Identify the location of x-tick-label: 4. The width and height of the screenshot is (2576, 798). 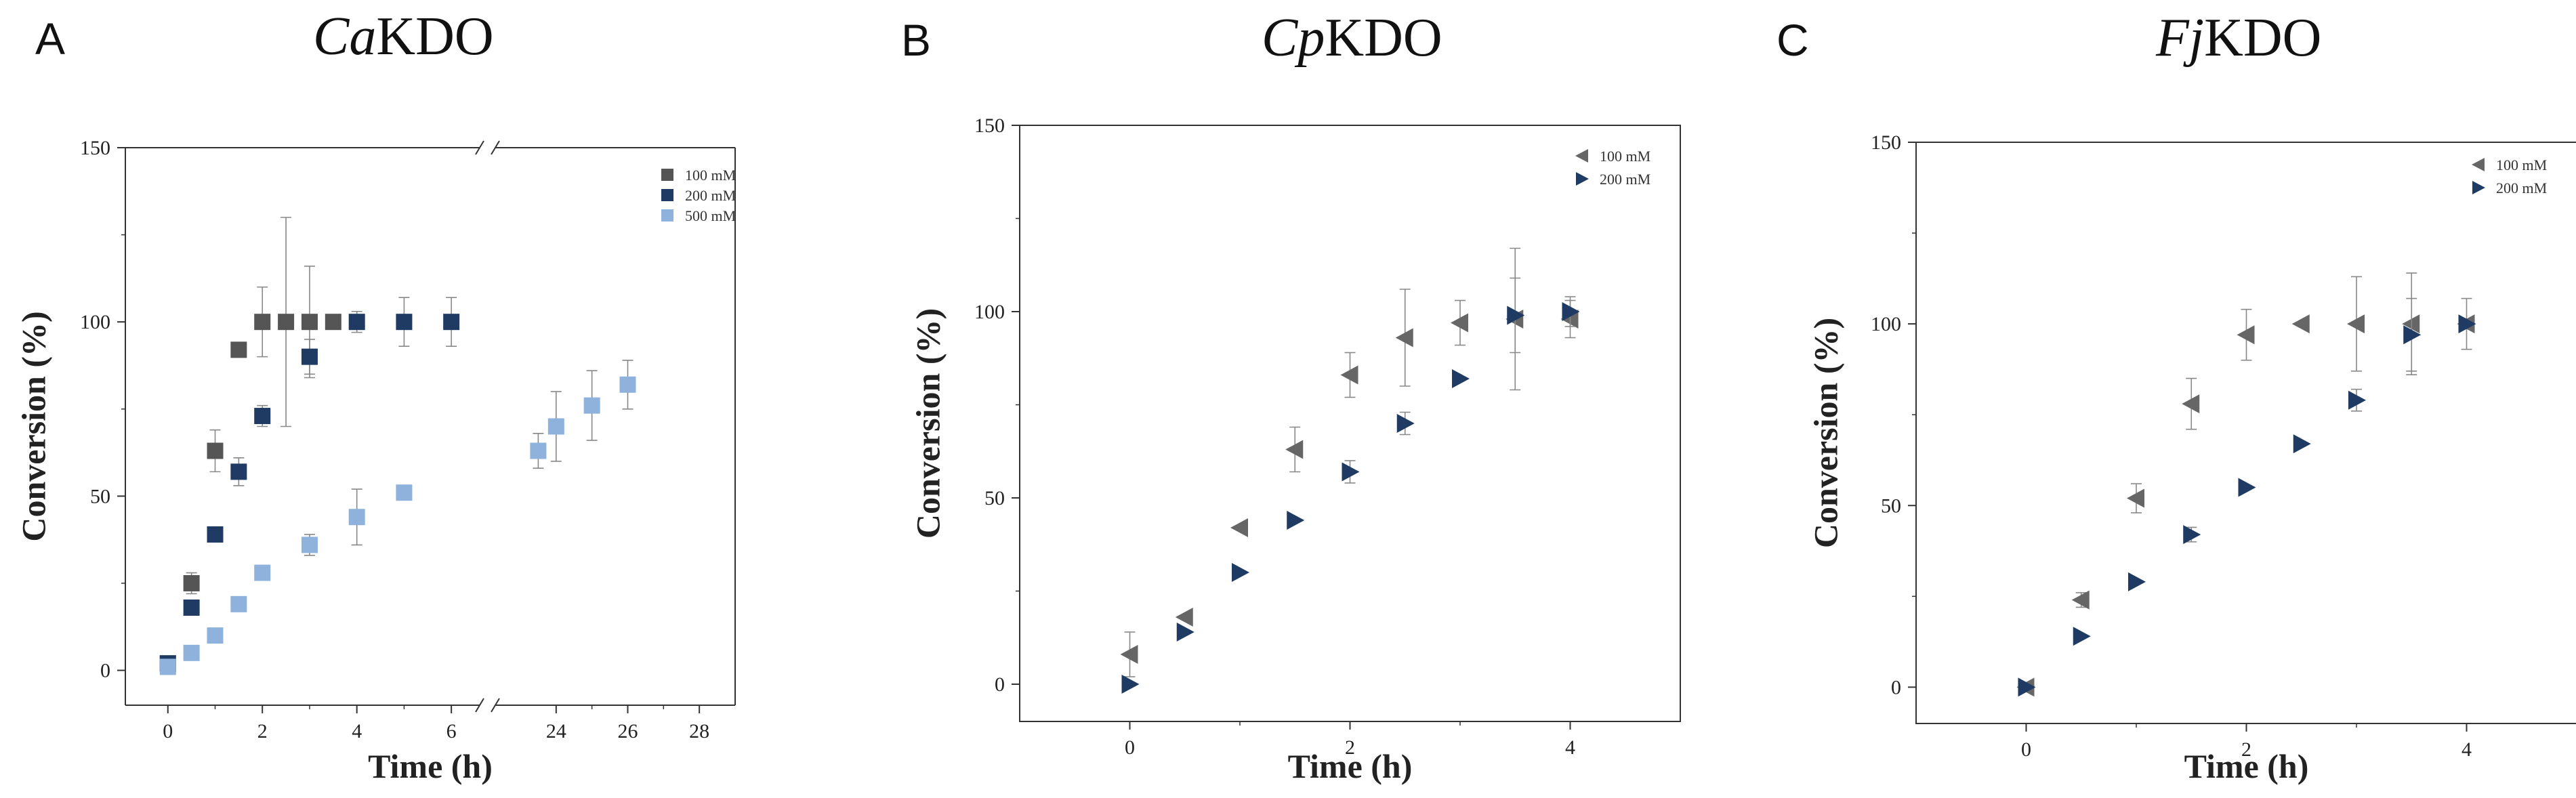
(357, 731).